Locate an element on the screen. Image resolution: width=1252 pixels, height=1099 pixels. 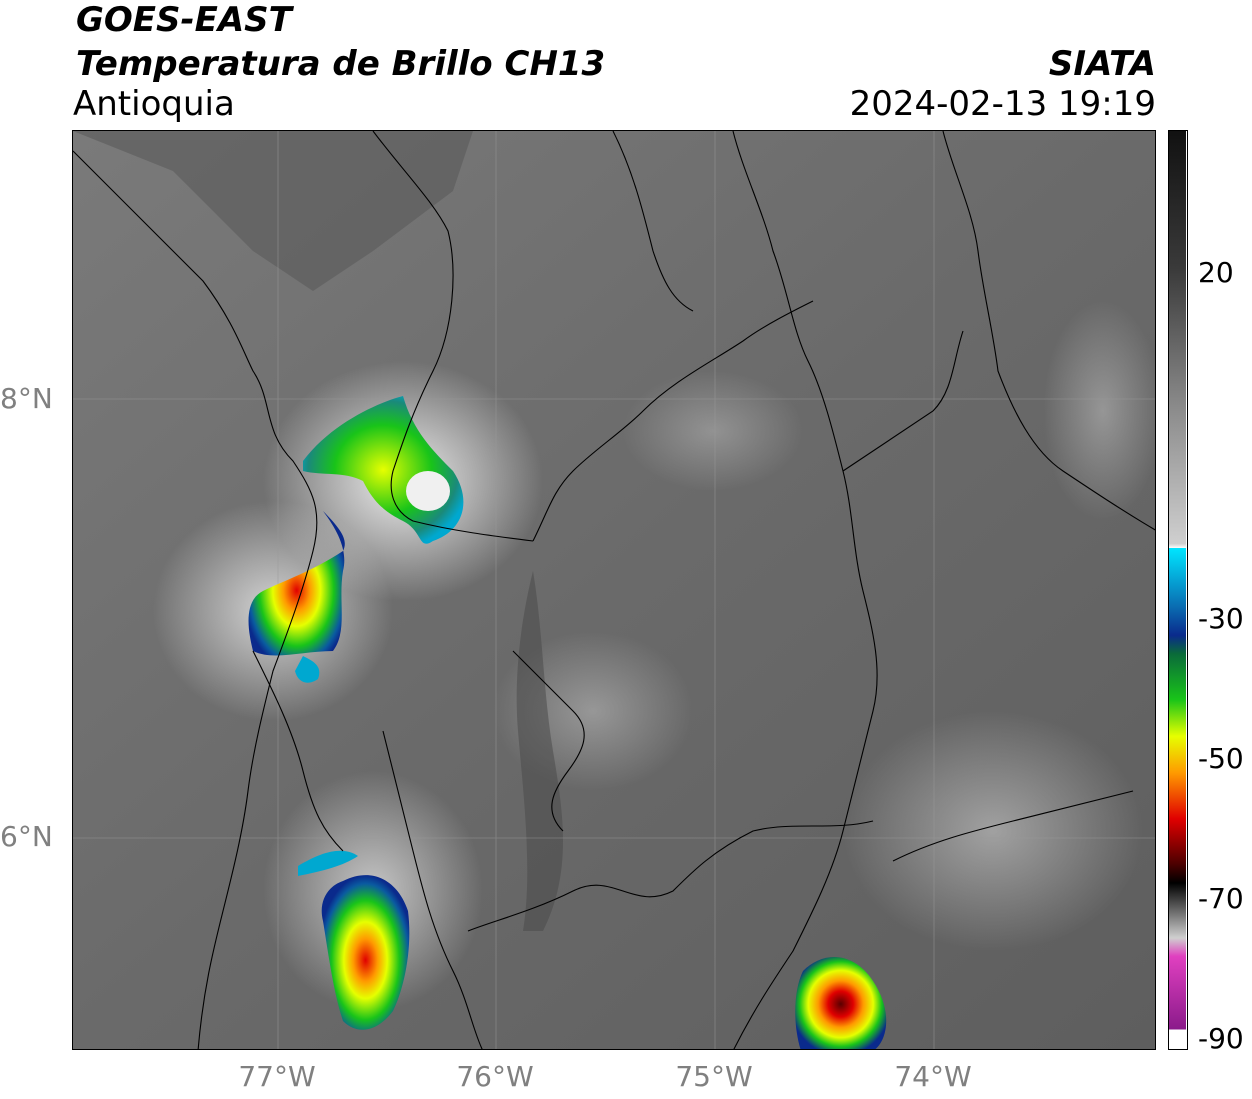
valley-region is located at coordinates (539, 751).